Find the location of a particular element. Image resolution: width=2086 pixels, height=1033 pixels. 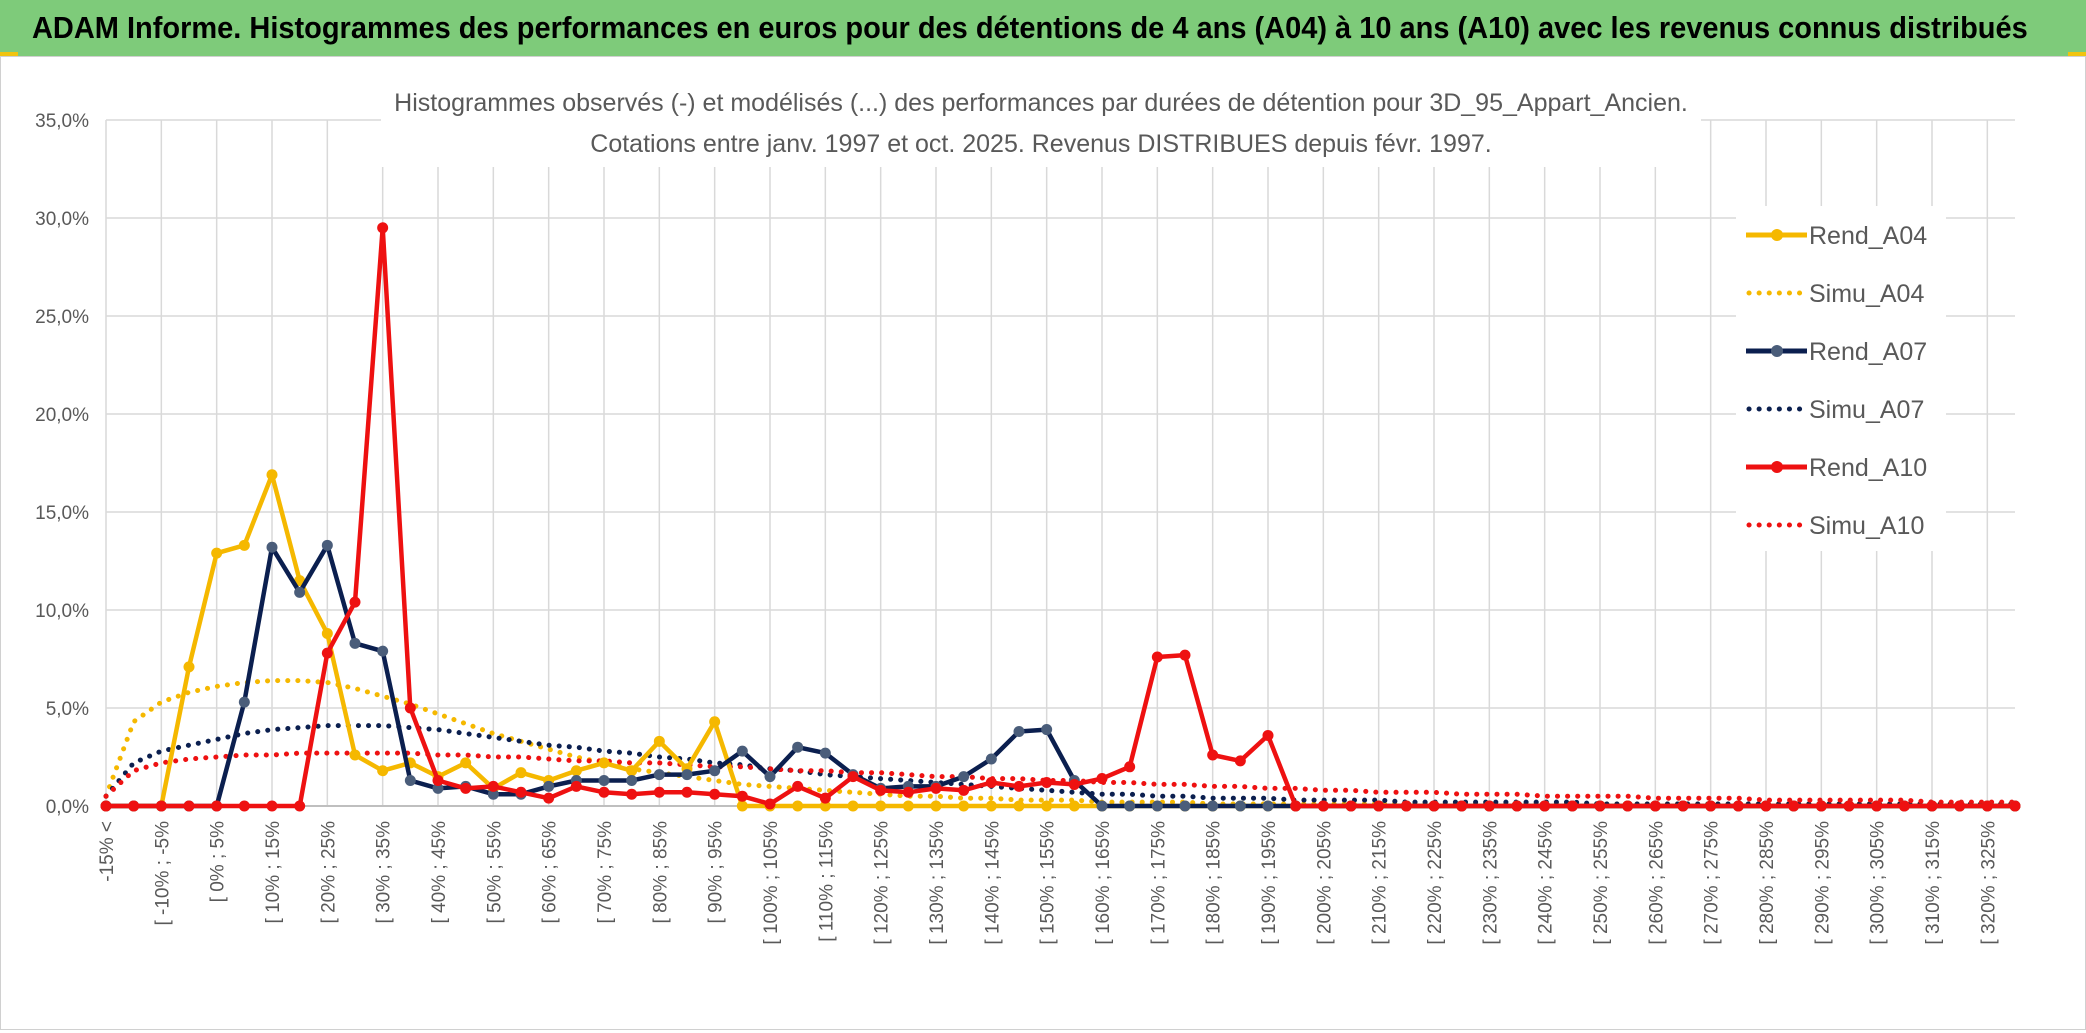

x-tick-label: [ 30% ; 35% is located at coordinates (384, 872).